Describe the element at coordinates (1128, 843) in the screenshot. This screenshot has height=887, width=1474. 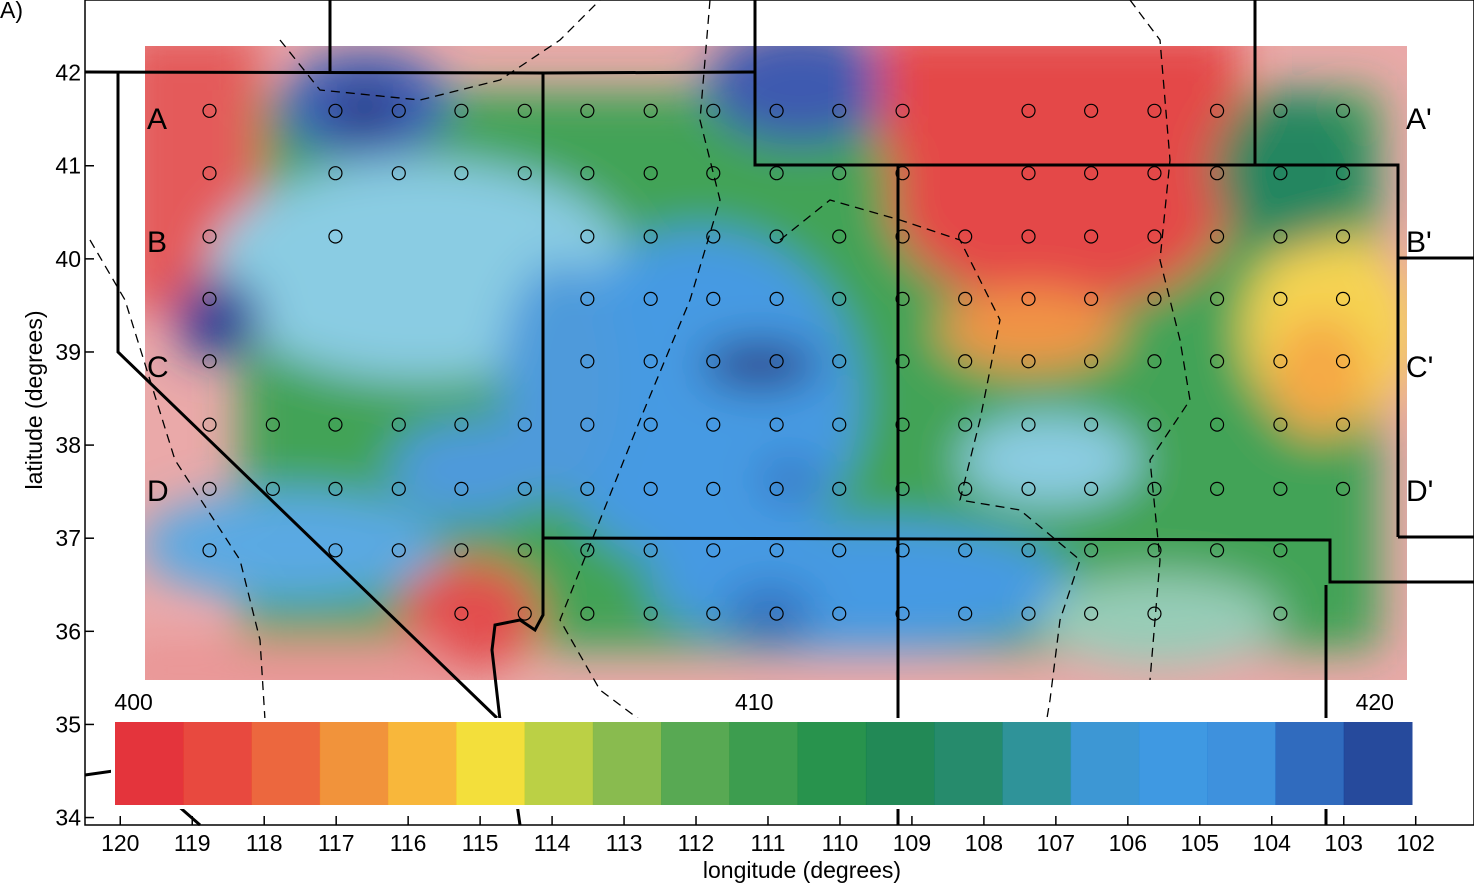
I see `x-tick-label: 106` at that location.